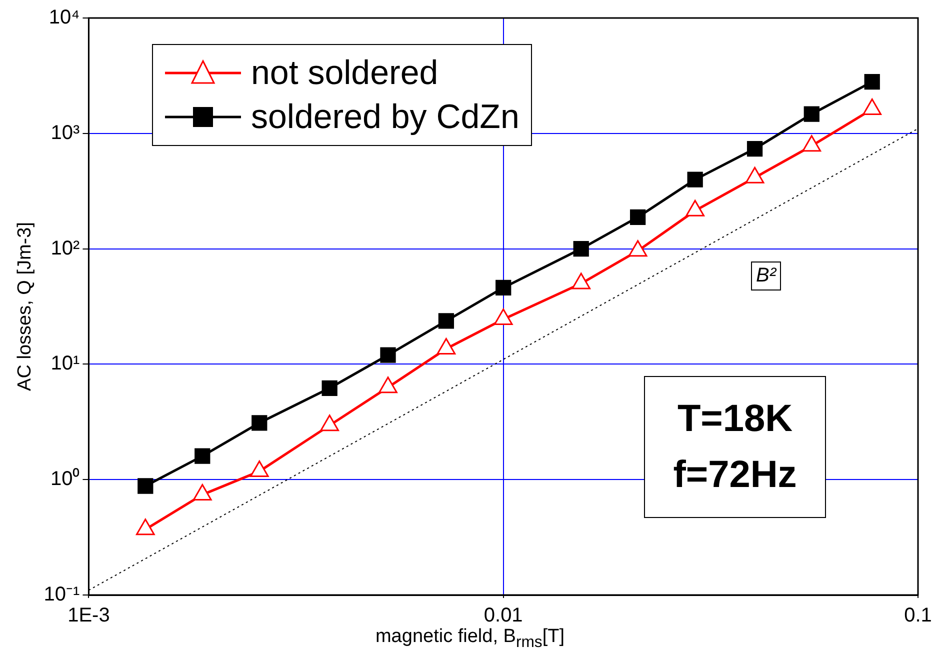 The image size is (940, 661). What do you see at coordinates (344, 73) in the screenshot?
I see `legend-label: not soldered` at bounding box center [344, 73].